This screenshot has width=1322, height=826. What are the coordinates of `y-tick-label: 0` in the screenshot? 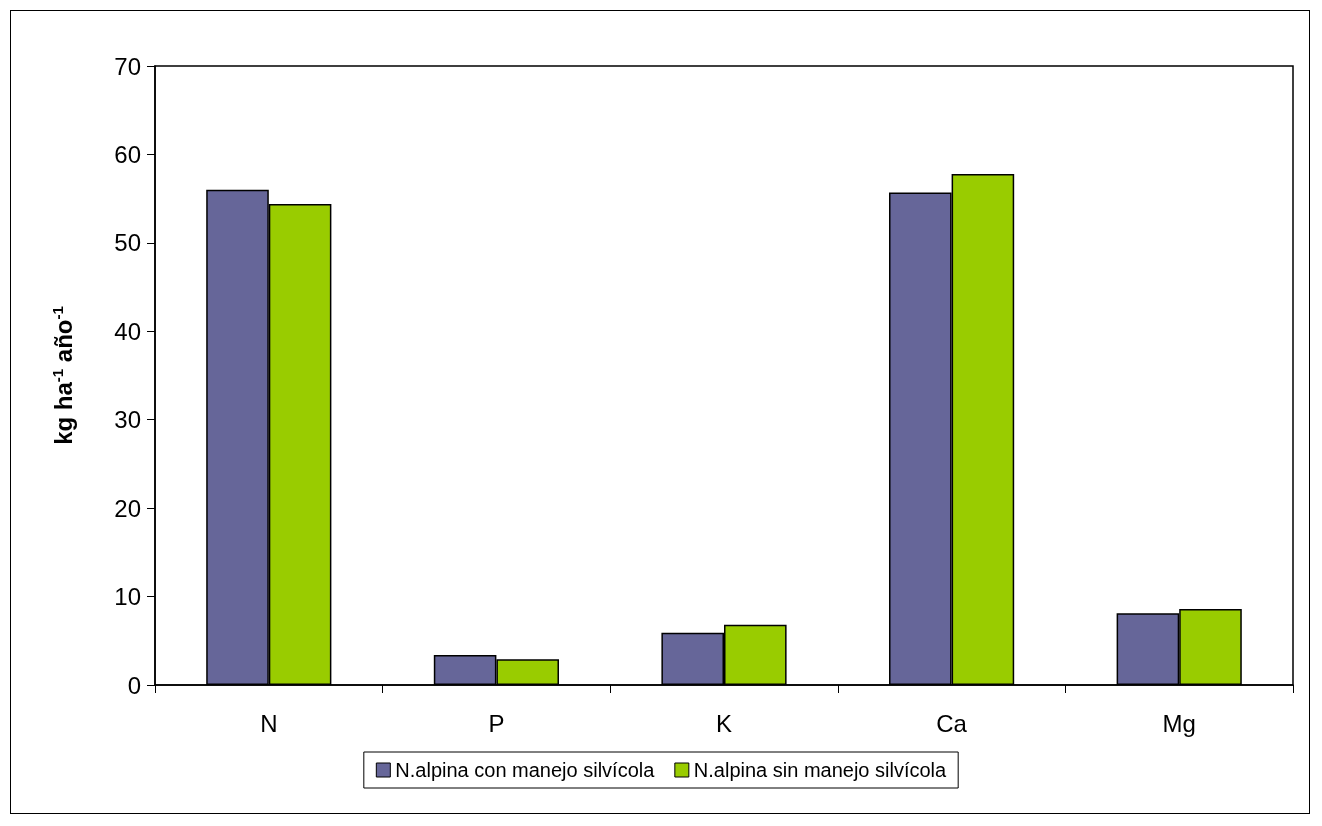 It's located at (134, 685).